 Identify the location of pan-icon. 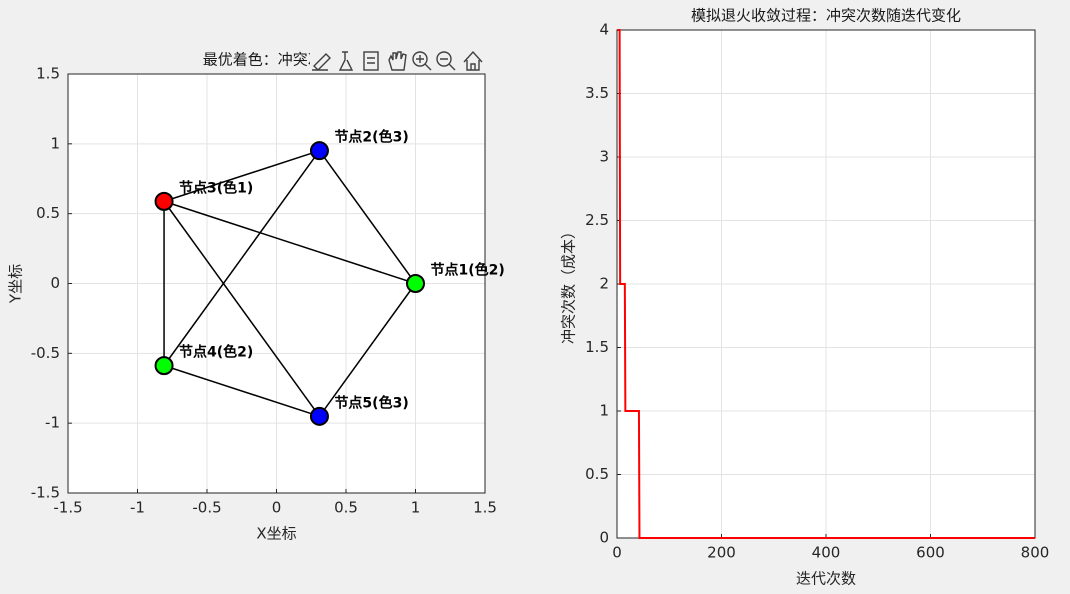
(397, 61).